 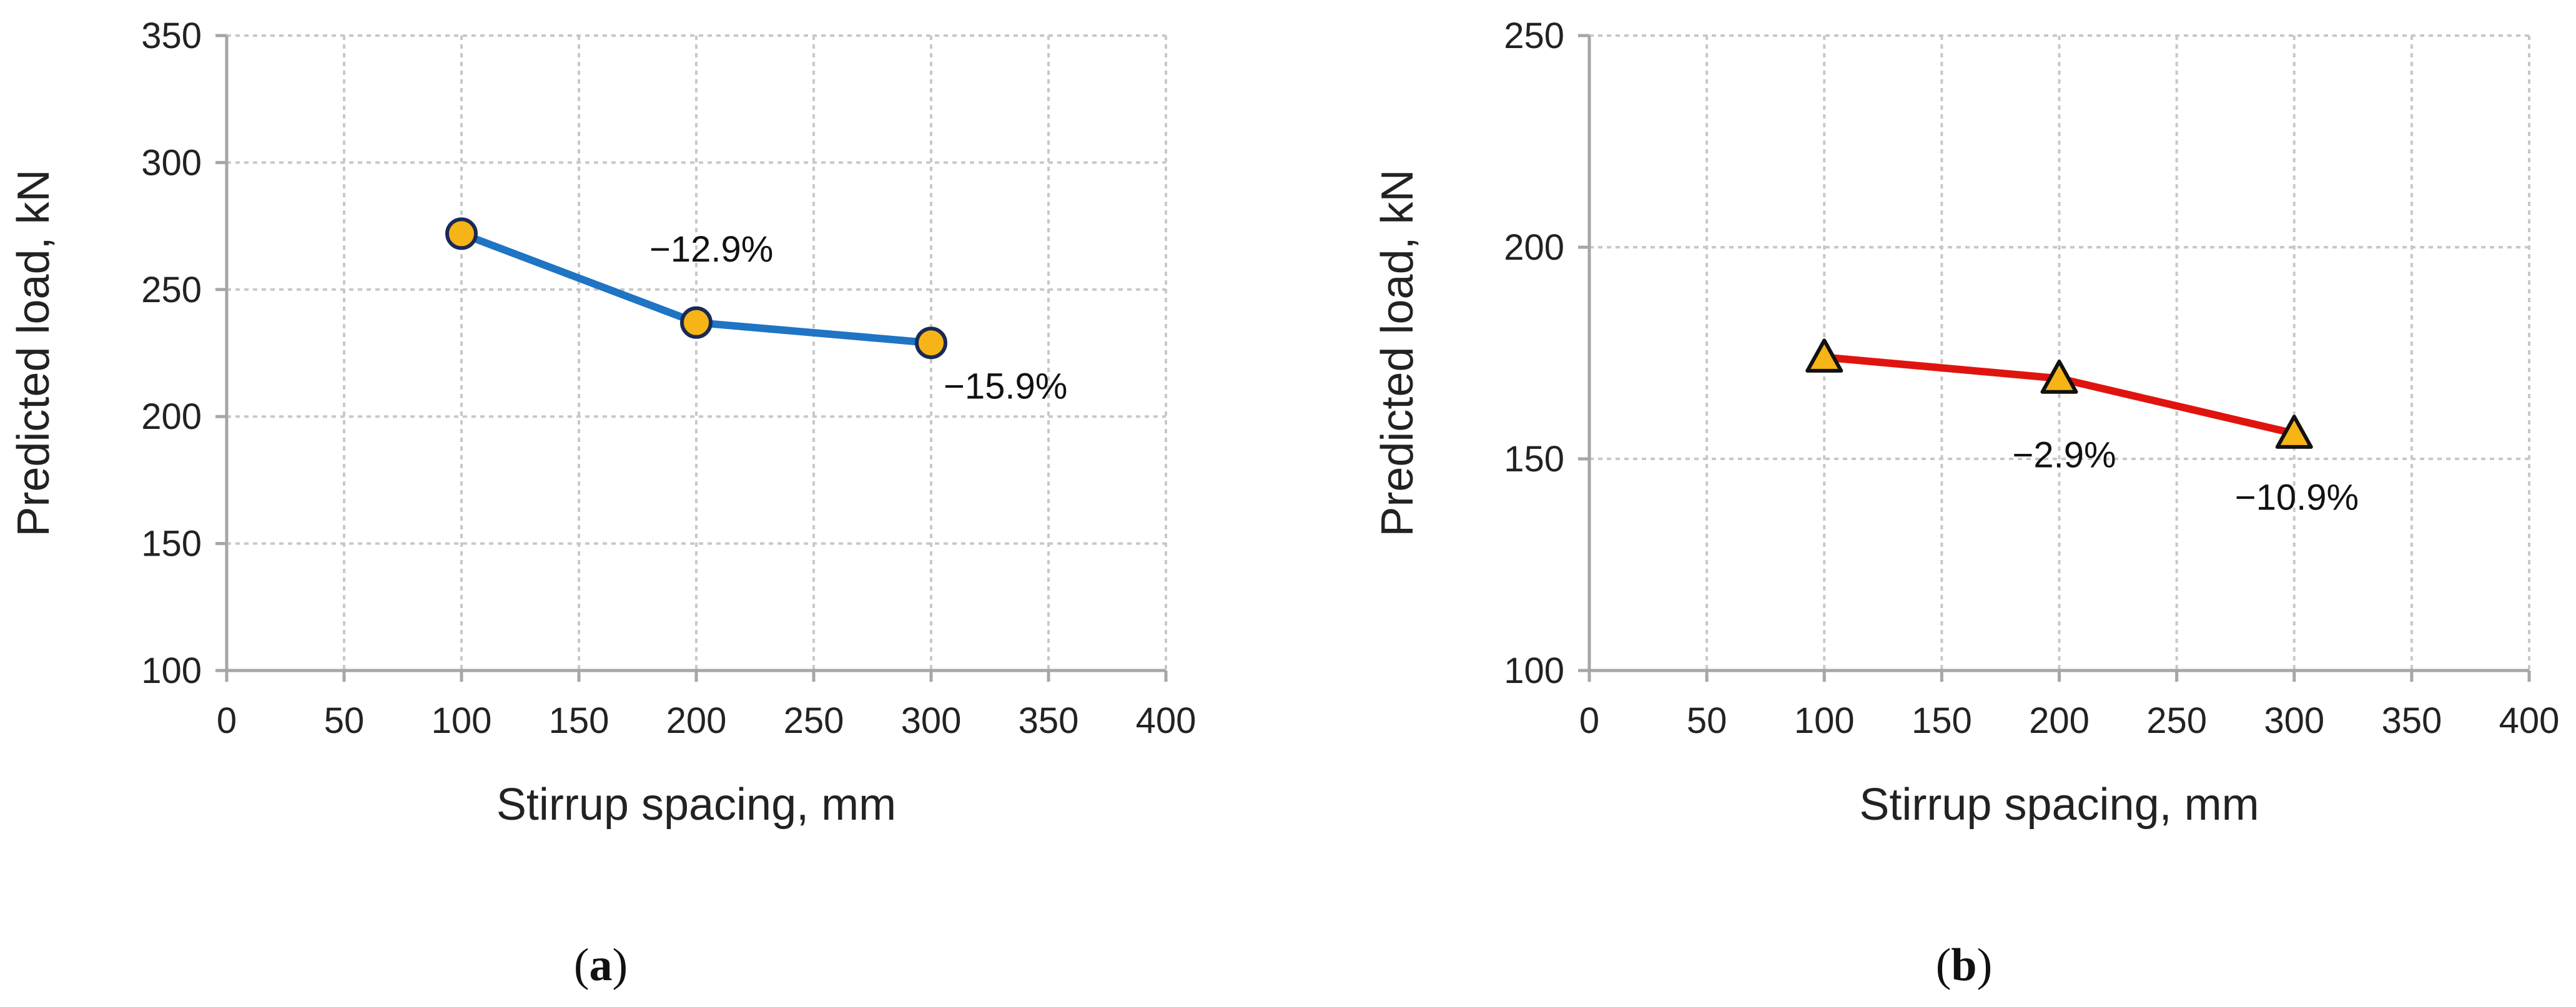 I want to click on panel-label-letter: b, so click(x=1964, y=965).